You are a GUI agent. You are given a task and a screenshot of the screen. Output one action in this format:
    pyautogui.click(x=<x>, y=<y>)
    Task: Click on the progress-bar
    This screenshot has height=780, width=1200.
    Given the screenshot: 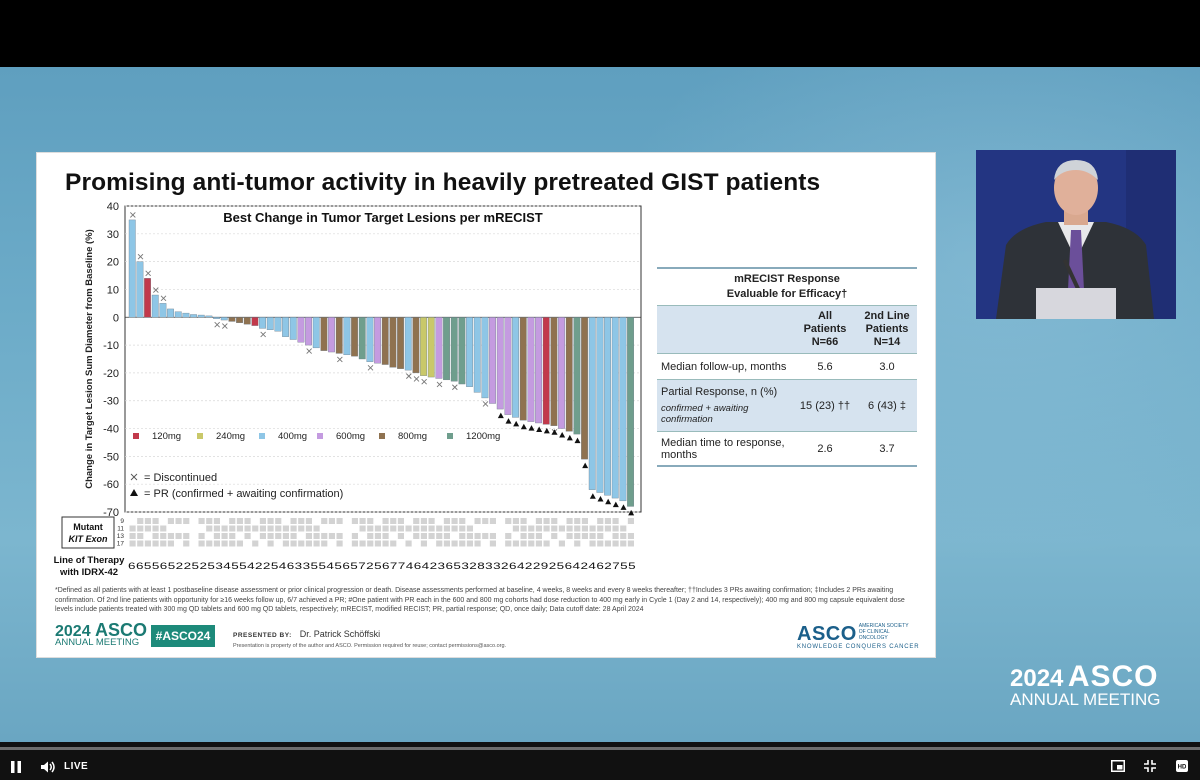 What is the action you would take?
    pyautogui.click(x=600, y=748)
    